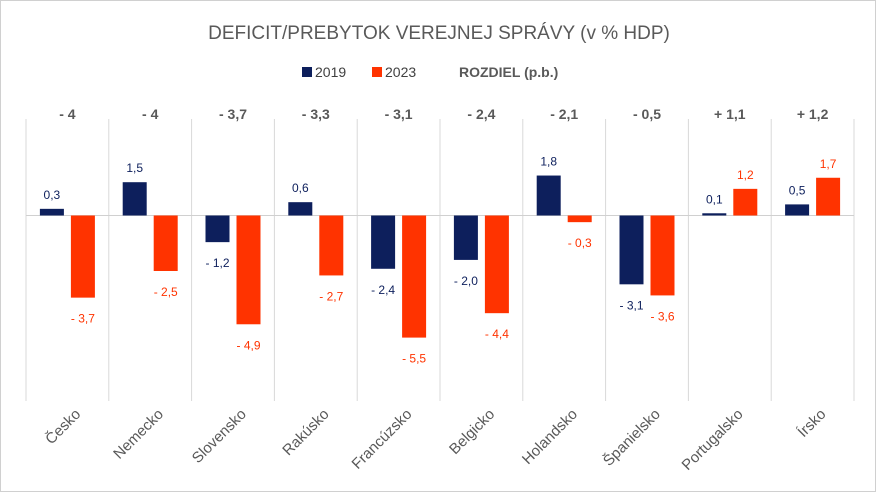 This screenshot has width=876, height=493. Describe the element at coordinates (63, 427) in the screenshot. I see `category-label: Česko` at that location.